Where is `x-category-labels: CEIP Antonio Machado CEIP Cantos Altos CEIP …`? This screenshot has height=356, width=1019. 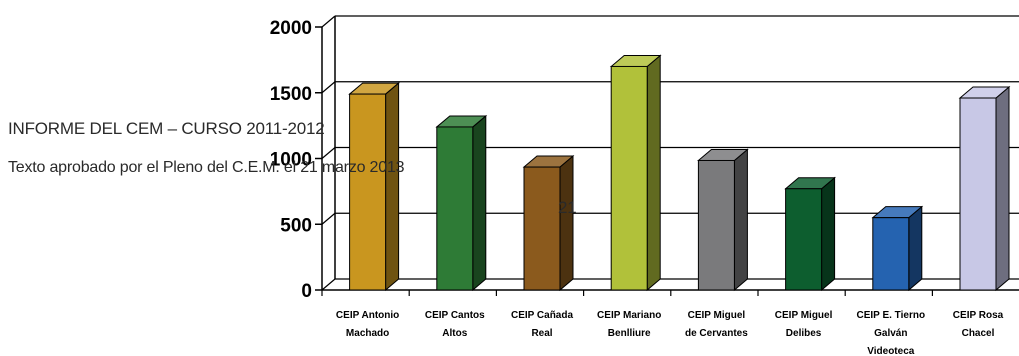
x-category-labels: CEIP Antonio Machado CEIP Cantos Altos CEIP … is located at coordinates (670, 333).